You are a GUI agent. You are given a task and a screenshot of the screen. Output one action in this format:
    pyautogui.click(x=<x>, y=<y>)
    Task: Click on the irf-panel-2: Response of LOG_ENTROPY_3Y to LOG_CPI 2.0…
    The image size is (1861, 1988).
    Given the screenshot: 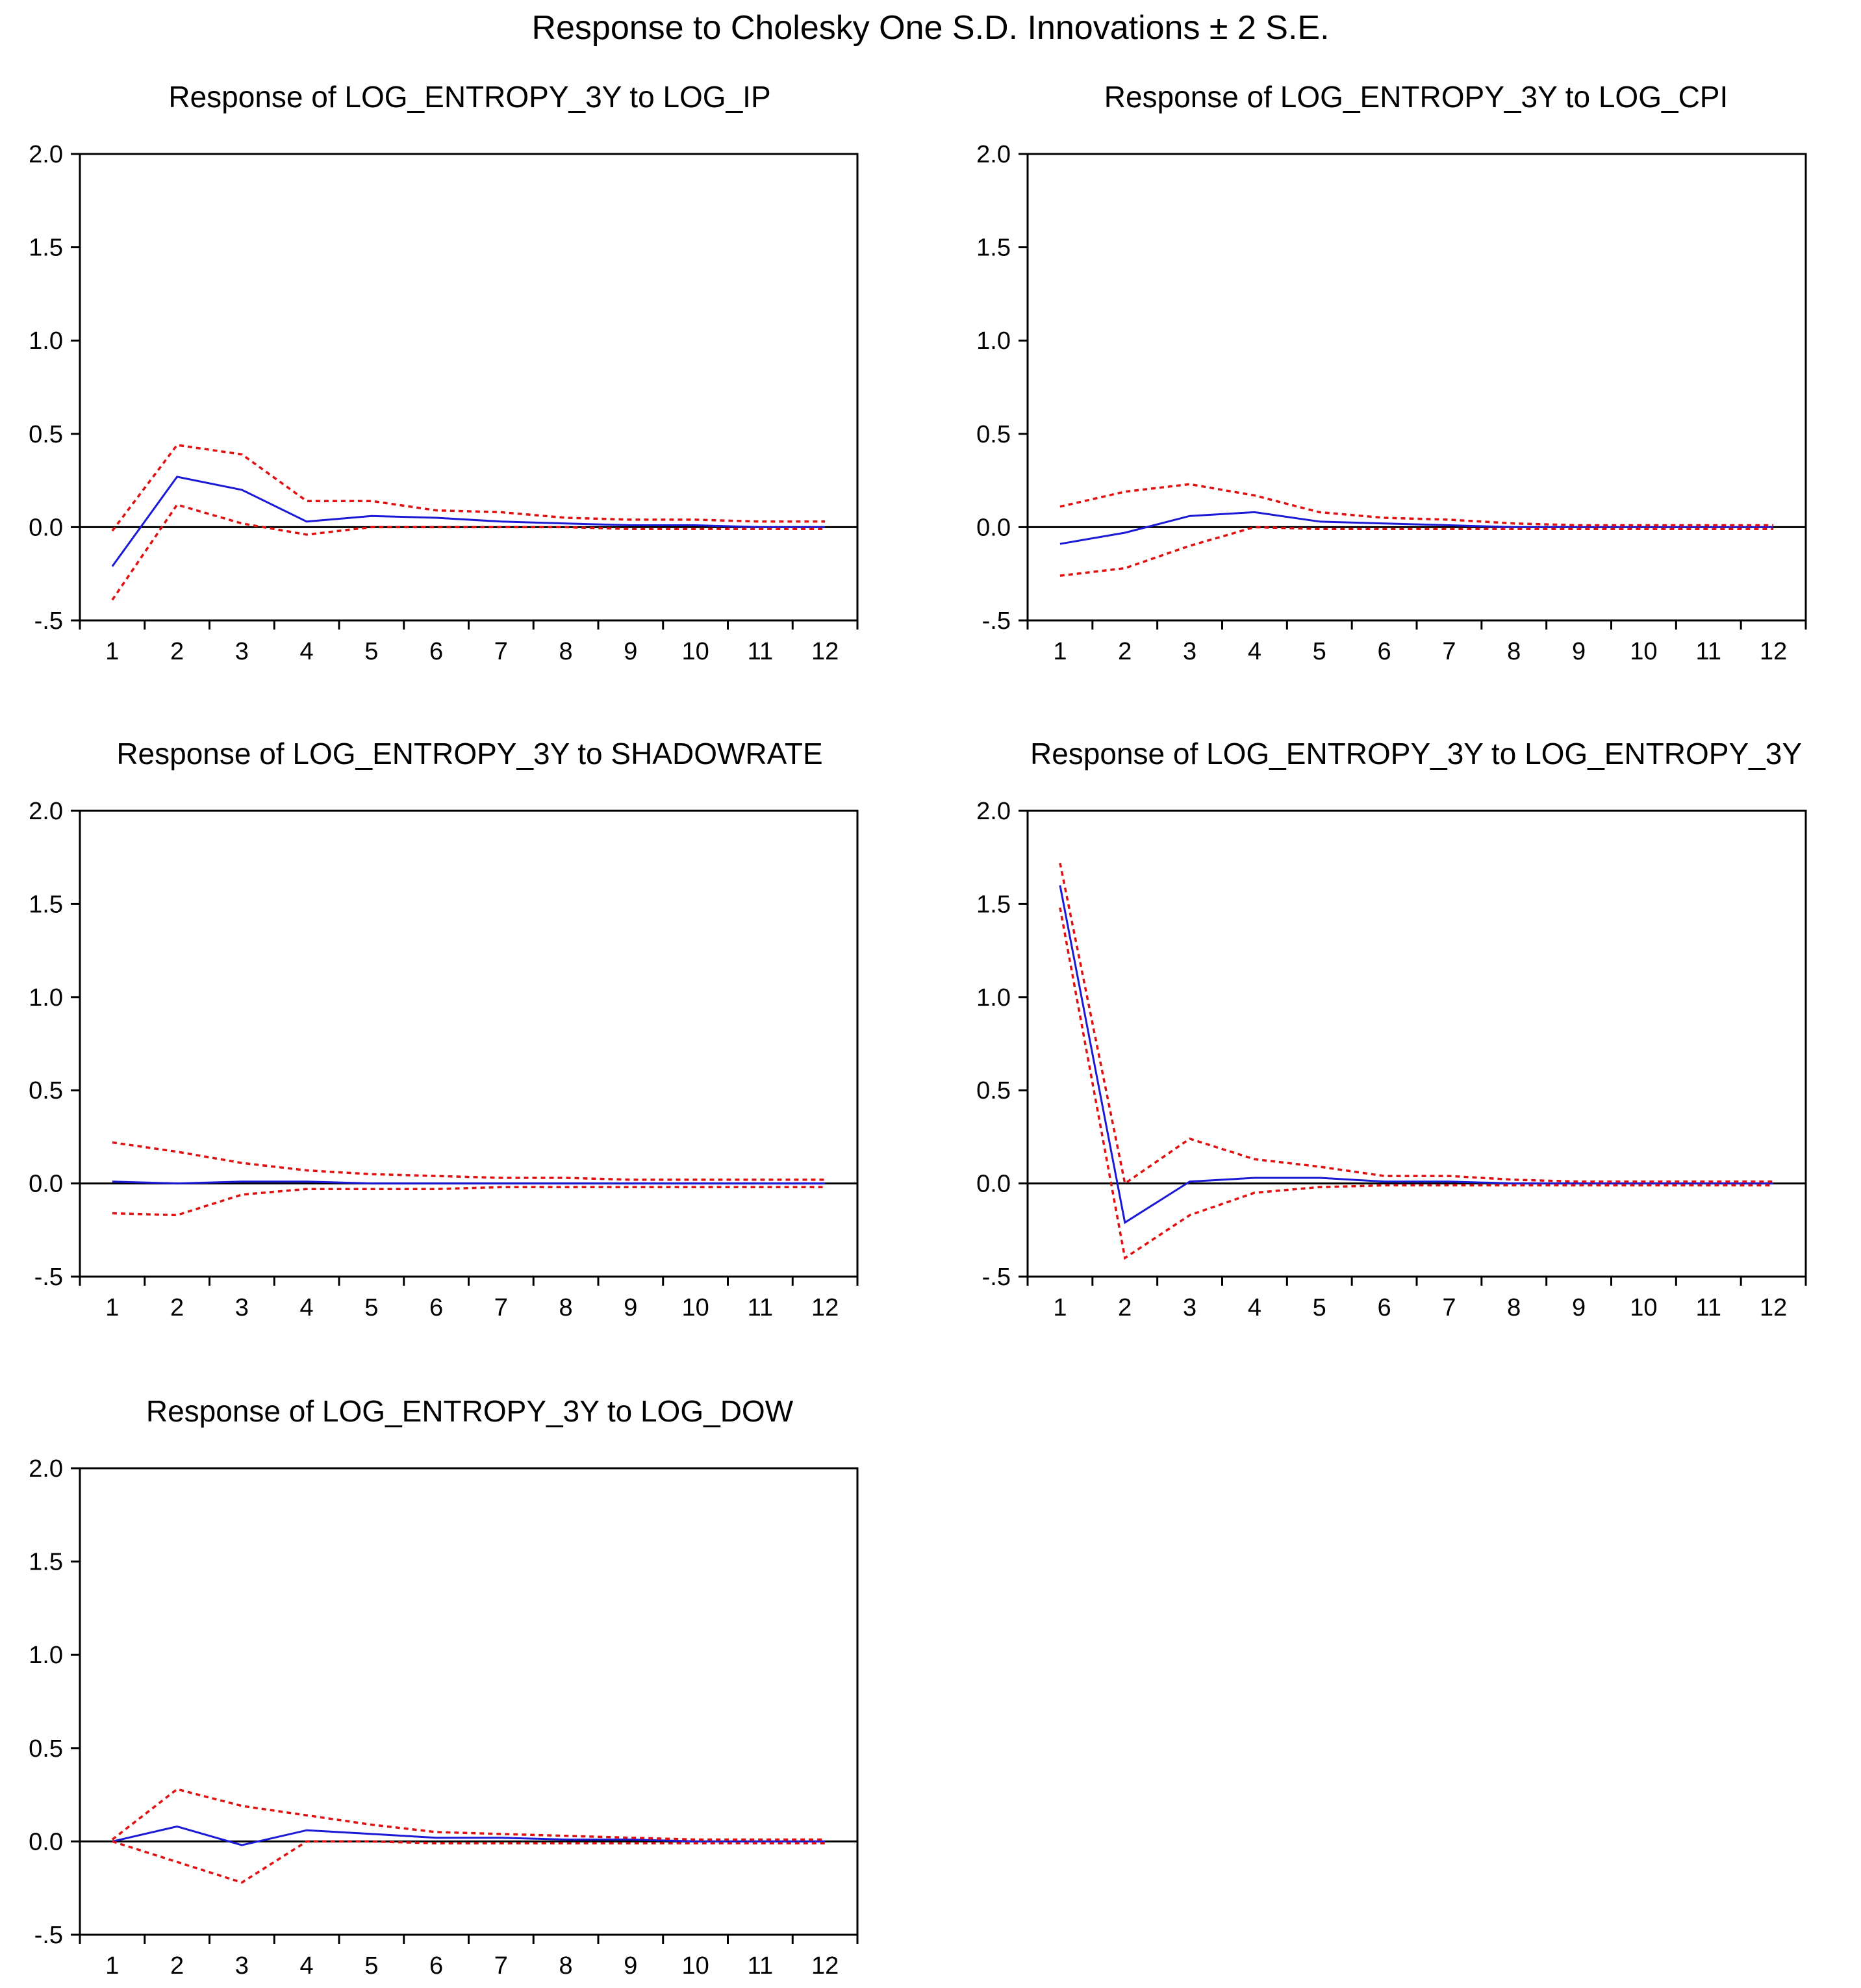 What is the action you would take?
    pyautogui.click(x=1391, y=373)
    